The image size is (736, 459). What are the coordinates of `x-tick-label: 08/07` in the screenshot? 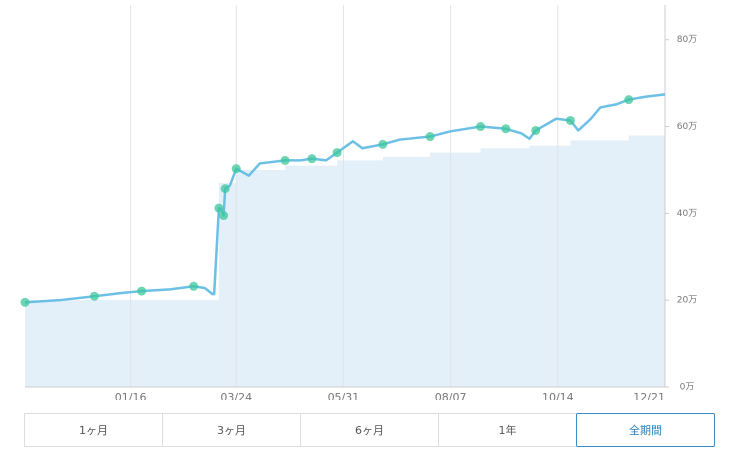 It's located at (451, 395).